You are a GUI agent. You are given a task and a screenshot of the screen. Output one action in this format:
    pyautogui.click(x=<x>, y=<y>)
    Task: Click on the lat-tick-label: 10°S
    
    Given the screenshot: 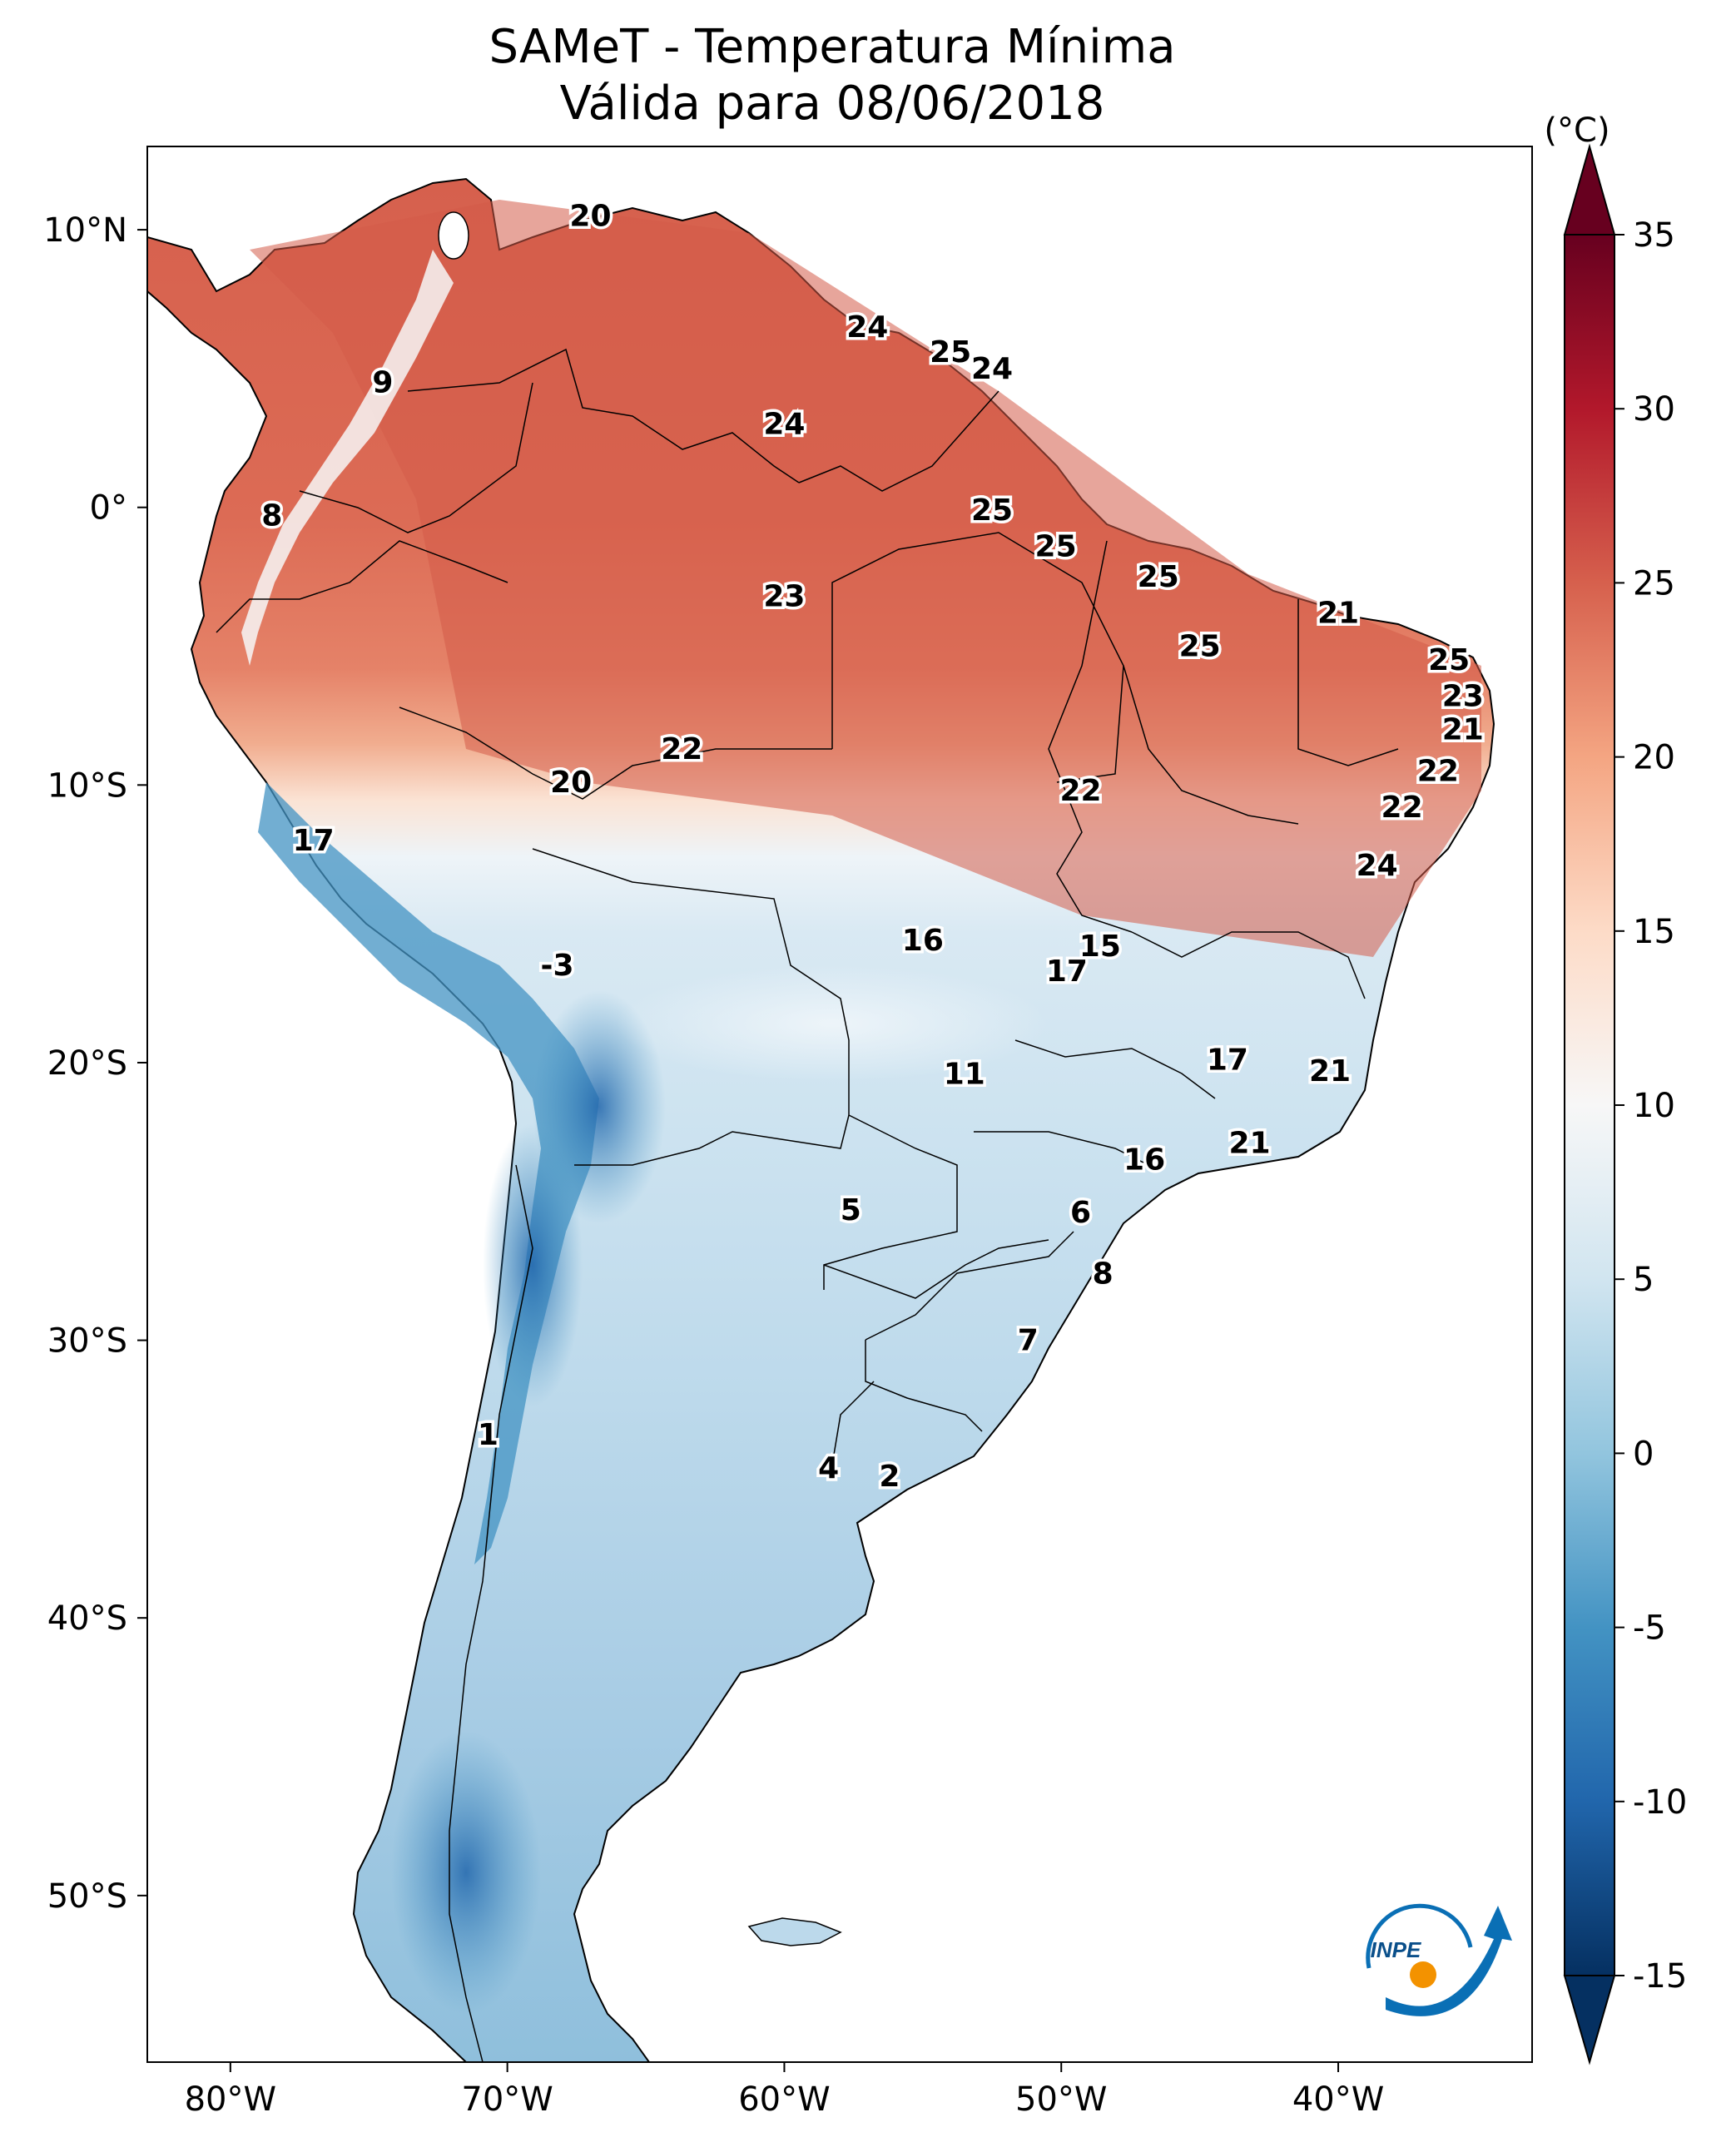 What is the action you would take?
    pyautogui.click(x=87, y=785)
    